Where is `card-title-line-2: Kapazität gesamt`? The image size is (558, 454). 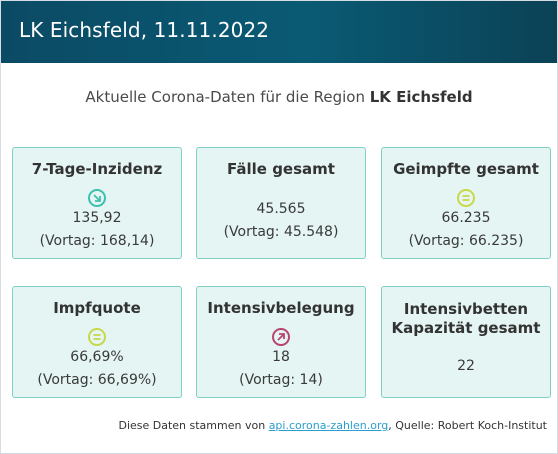 card-title-line-2: Kapazität gesamt is located at coordinates (466, 328).